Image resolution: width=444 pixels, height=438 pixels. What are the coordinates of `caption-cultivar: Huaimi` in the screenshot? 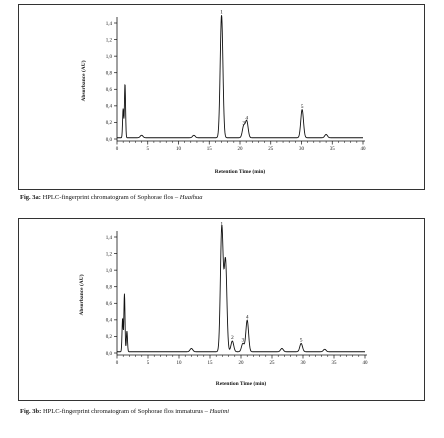 It's located at (219, 411).